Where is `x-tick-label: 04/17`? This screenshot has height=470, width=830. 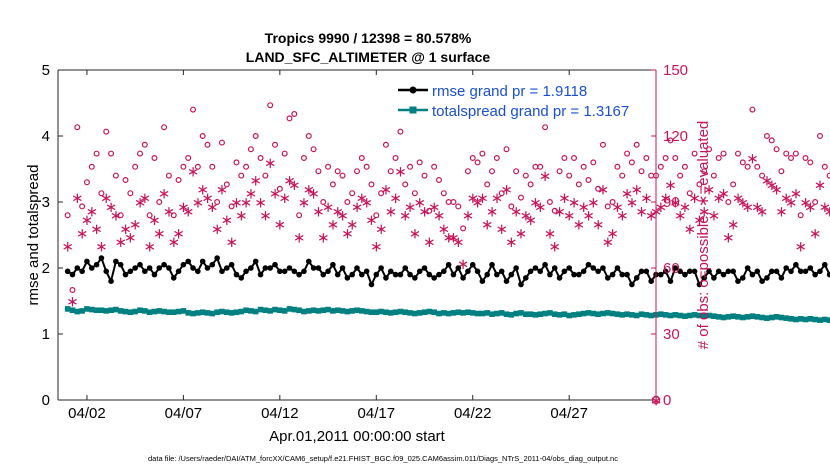
x-tick-label: 04/17 is located at coordinates (377, 413).